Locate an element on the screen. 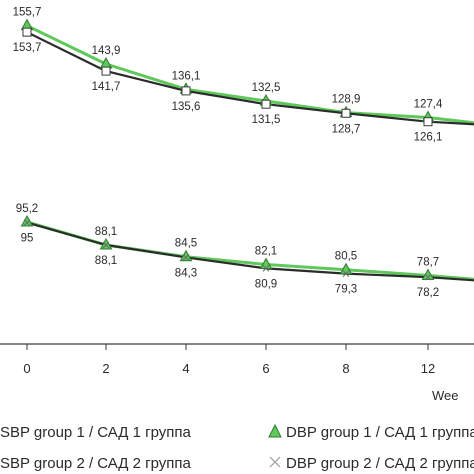 This screenshot has width=474, height=474. data-label: 80,9 is located at coordinates (266, 284).